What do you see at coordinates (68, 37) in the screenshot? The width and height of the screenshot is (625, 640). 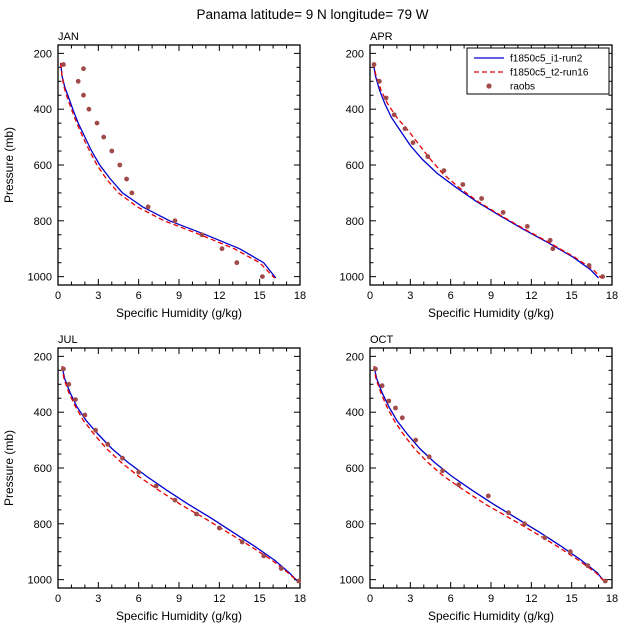 I see `panel-title: JAN` at bounding box center [68, 37].